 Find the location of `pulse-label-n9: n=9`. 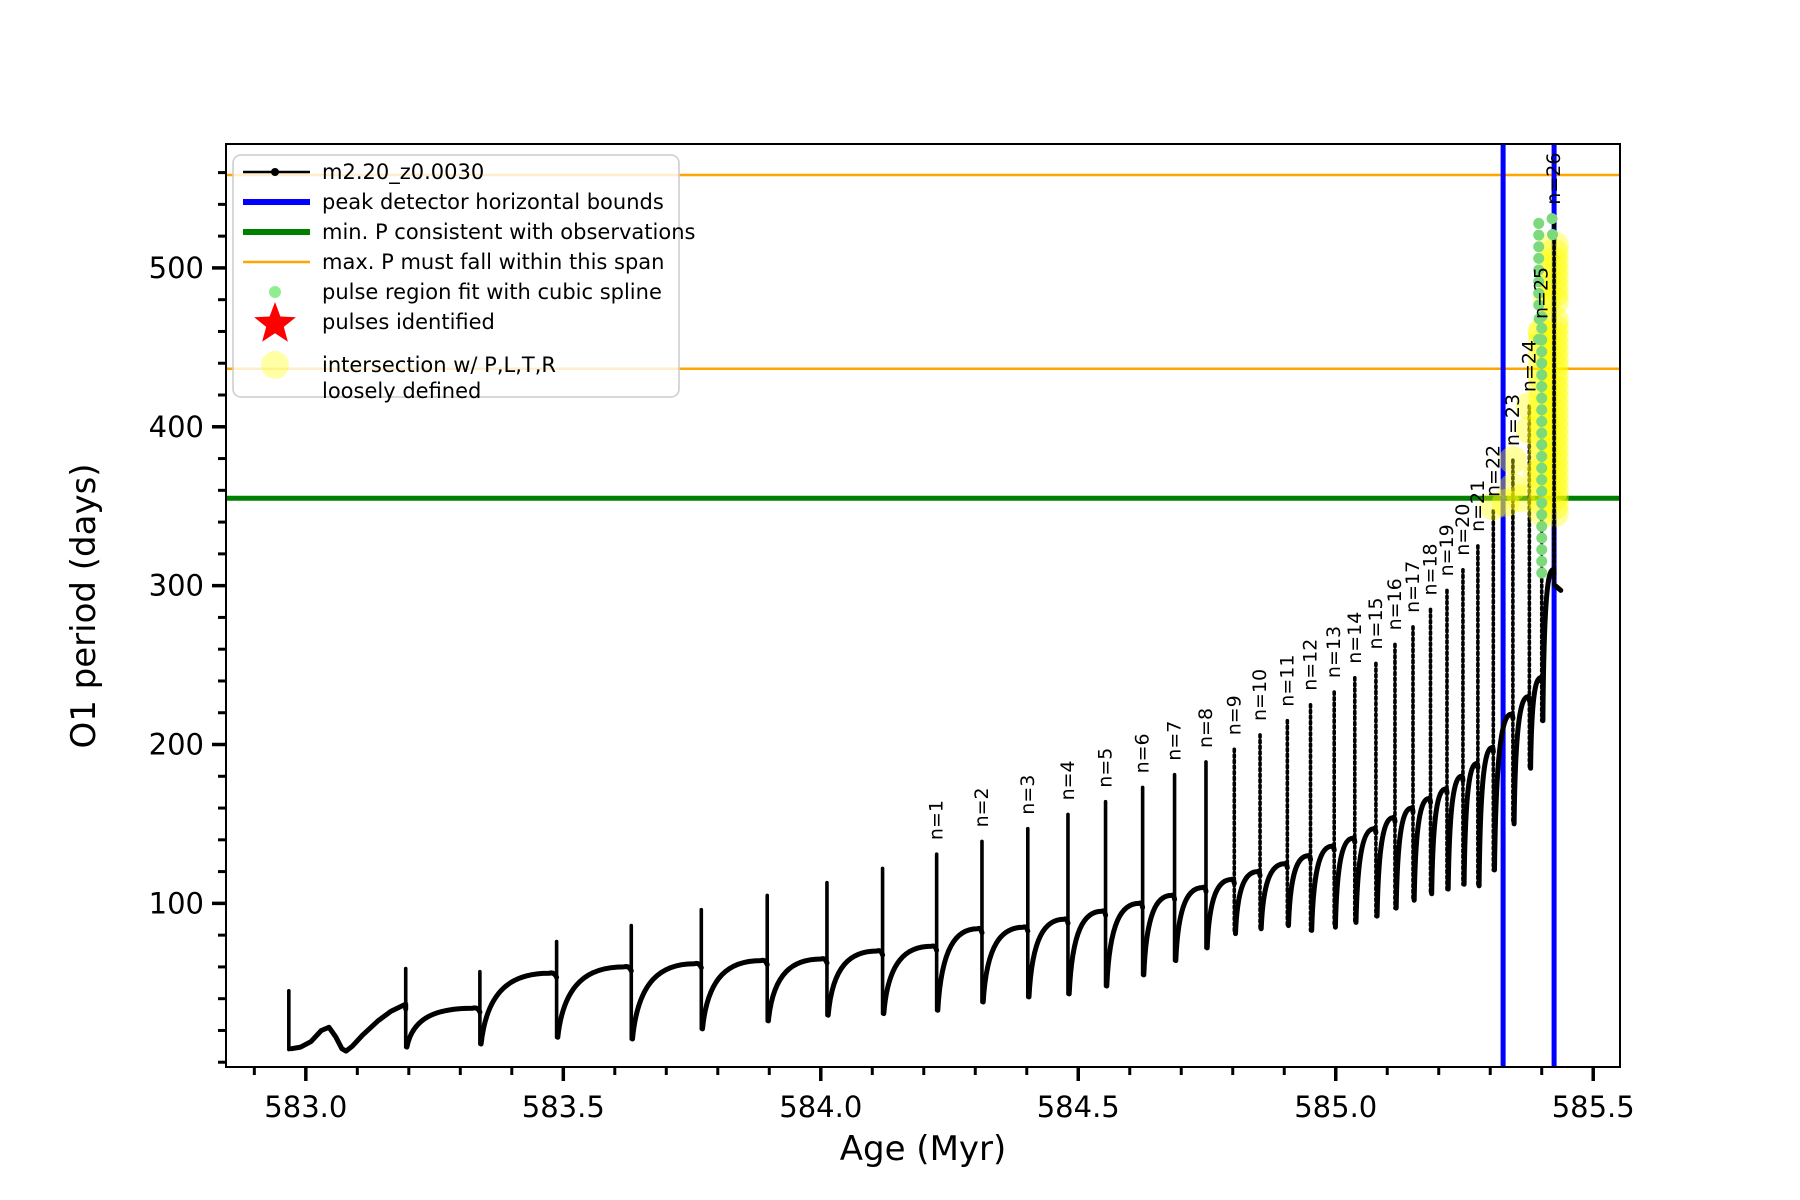

pulse-label-n9: n=9 is located at coordinates (1234, 715).